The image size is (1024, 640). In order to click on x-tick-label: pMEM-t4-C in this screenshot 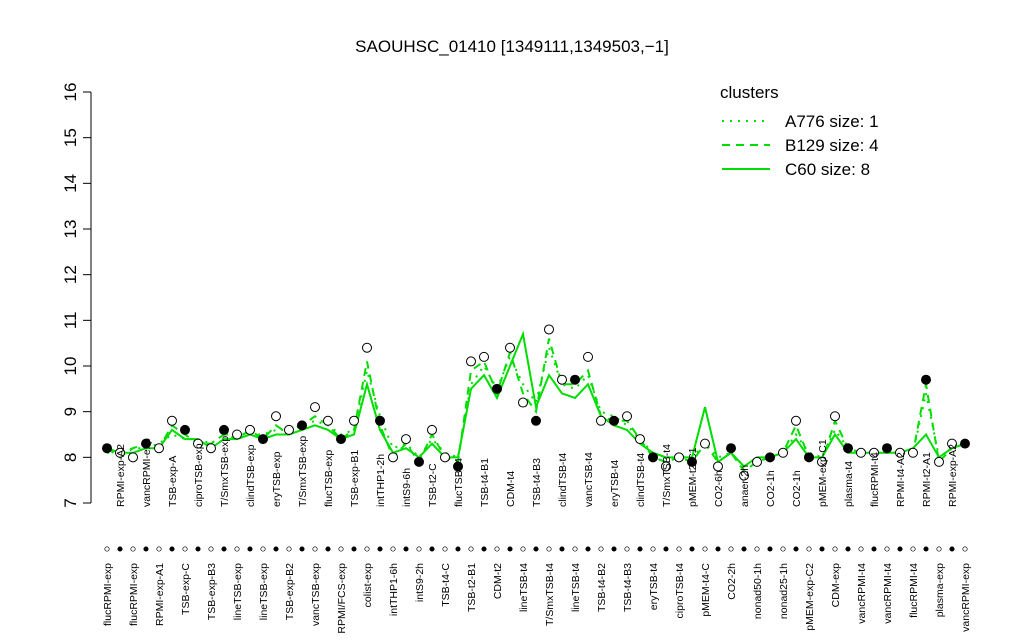, I will do `click(706, 590)`.